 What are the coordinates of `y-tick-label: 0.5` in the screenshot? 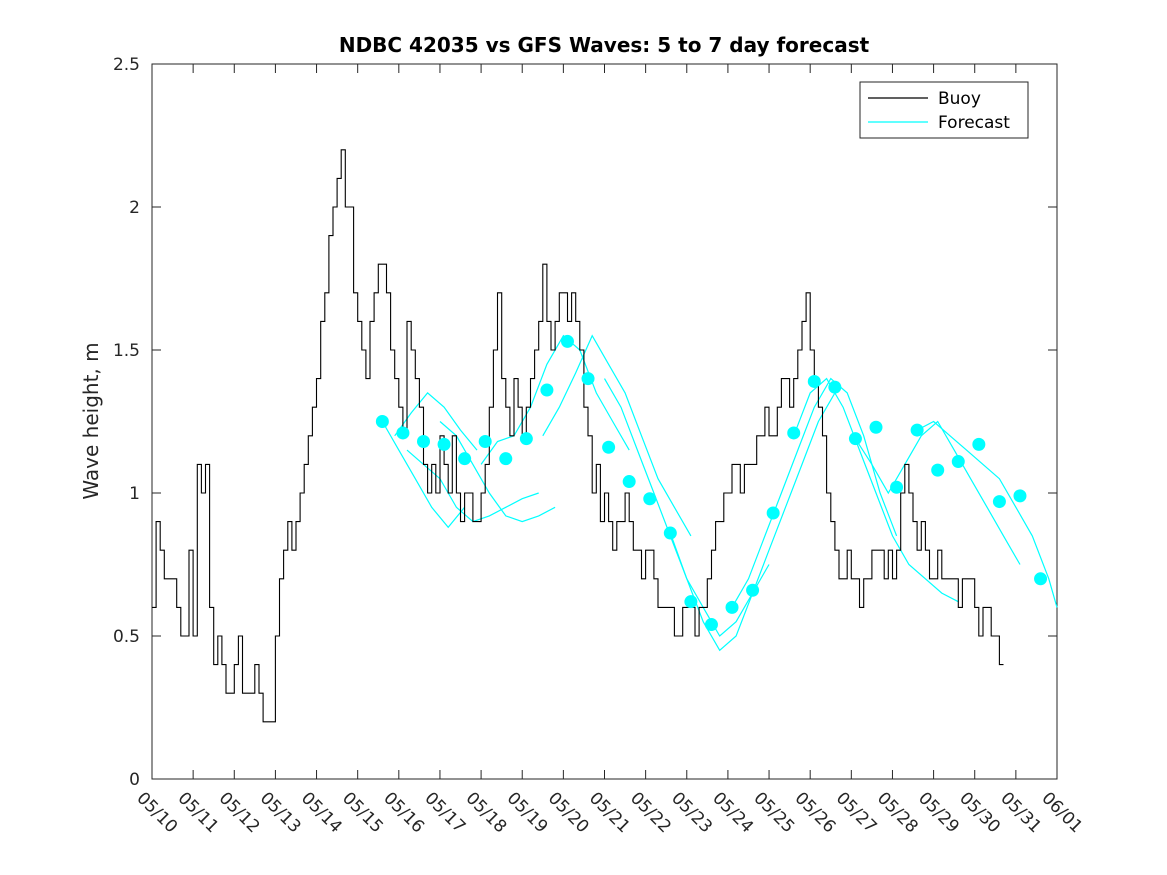 It's located at (126, 637).